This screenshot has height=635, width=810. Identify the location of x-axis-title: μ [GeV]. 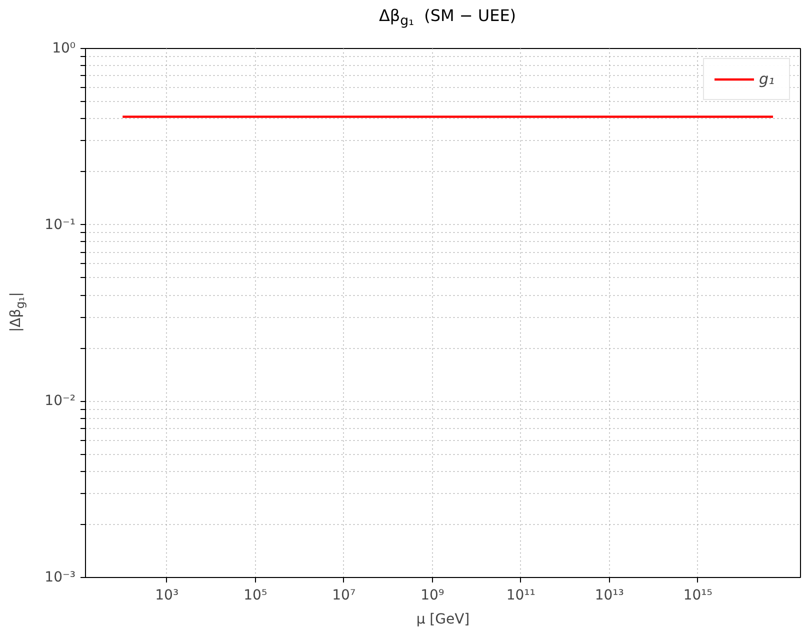
(443, 620).